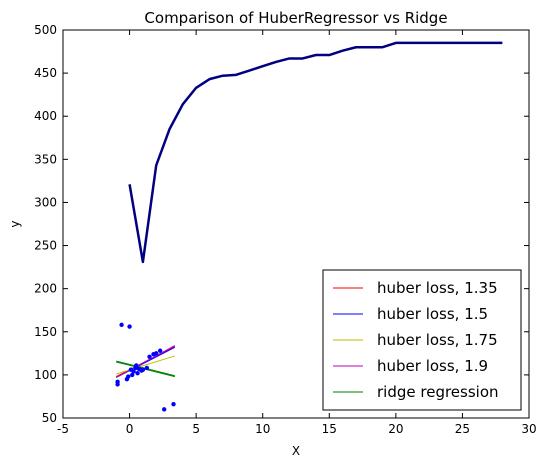  Describe the element at coordinates (130, 429) in the screenshot. I see `x-tick-label: 0` at that location.